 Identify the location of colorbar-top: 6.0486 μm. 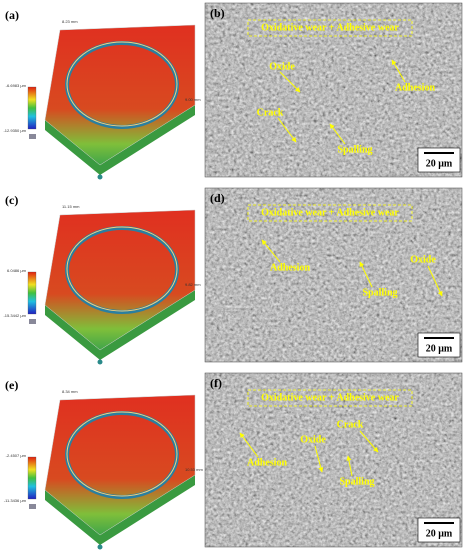
(17, 270).